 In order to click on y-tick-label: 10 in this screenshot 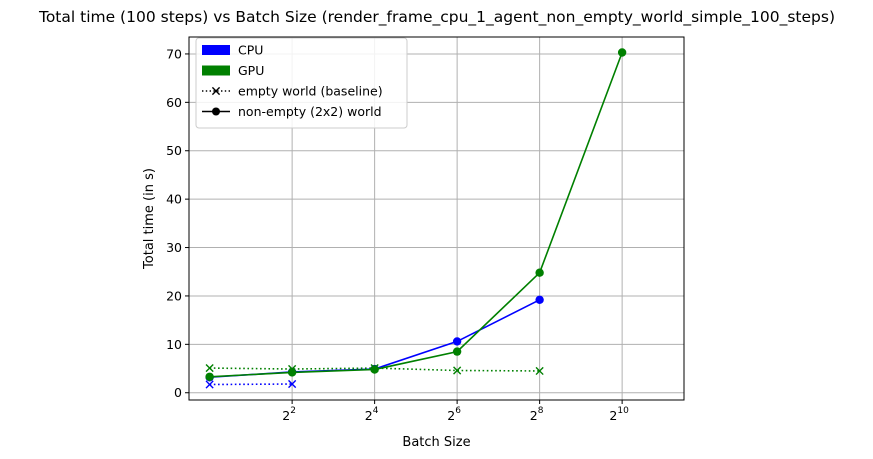, I will do `click(174, 344)`.